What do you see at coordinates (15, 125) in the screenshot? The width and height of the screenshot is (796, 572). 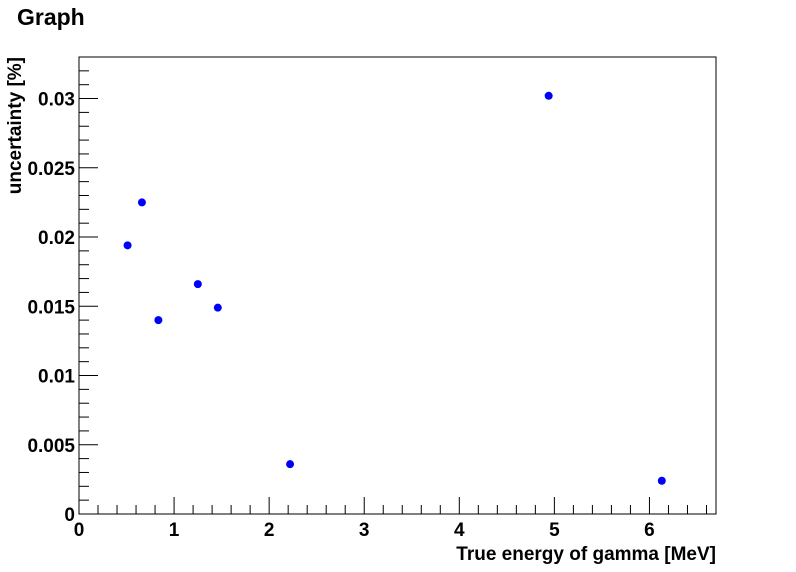 I see `y-axis-title: uncertainty [%]` at bounding box center [15, 125].